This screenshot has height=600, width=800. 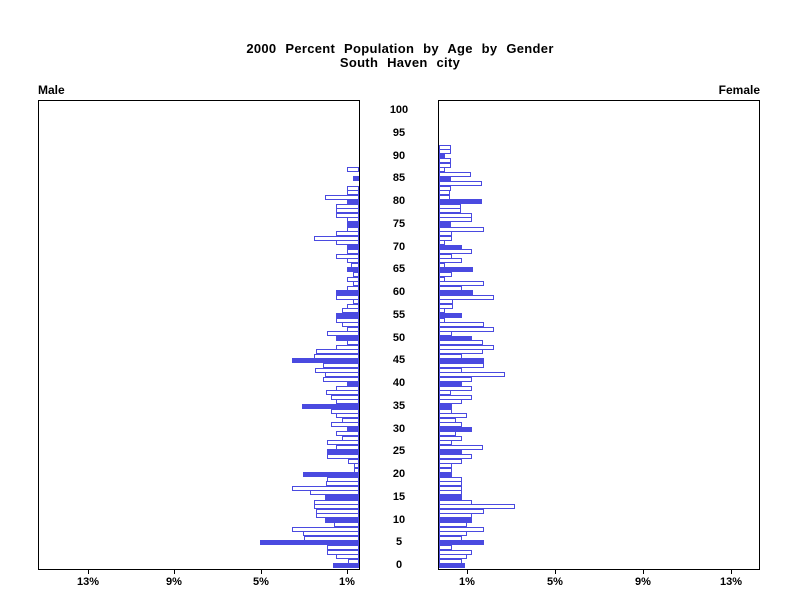 What do you see at coordinates (399, 292) in the screenshot?
I see `age-axis-label-60: 60` at bounding box center [399, 292].